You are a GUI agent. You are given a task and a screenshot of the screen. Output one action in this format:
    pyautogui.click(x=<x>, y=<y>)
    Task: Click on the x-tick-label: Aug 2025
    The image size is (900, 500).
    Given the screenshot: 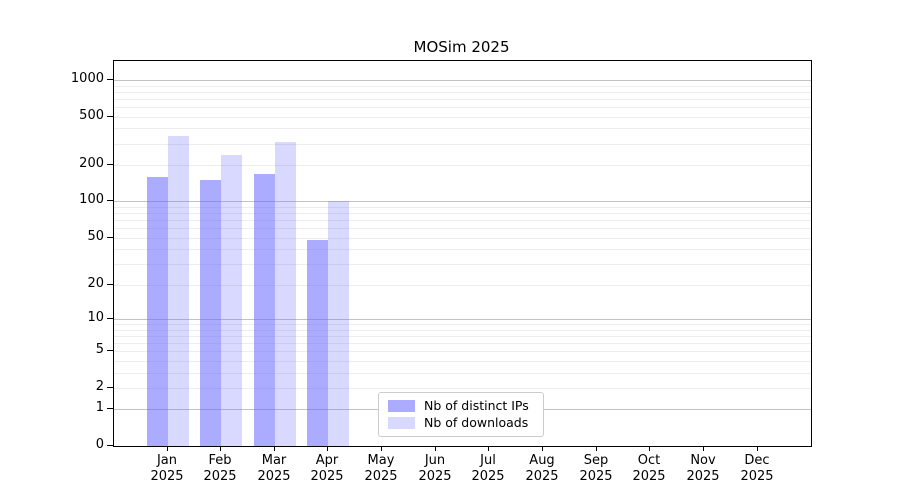 What is the action you would take?
    pyautogui.click(x=542, y=468)
    